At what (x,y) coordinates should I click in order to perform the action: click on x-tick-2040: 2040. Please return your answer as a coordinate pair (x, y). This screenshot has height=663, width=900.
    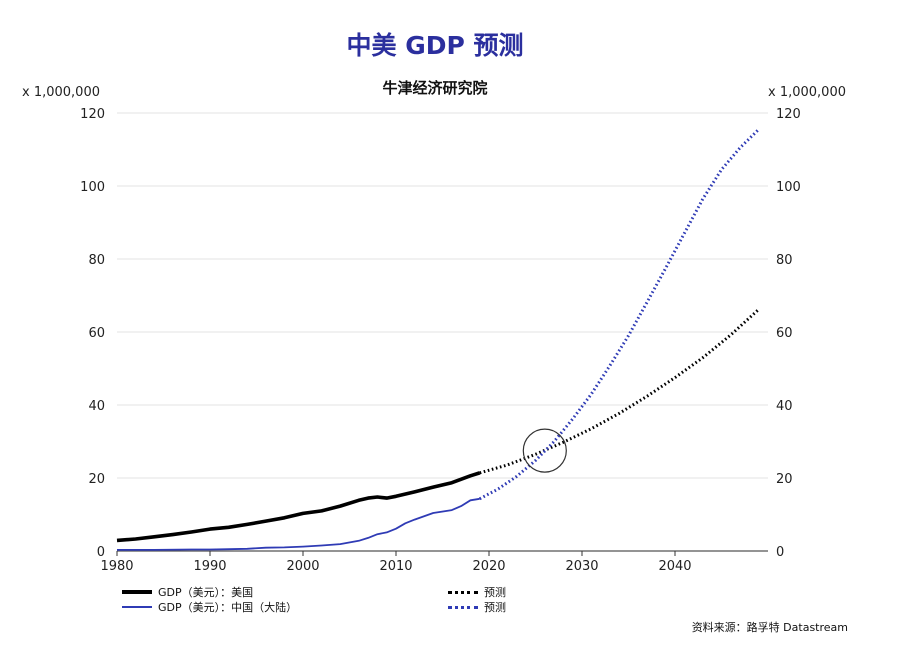
    Looking at the image, I should click on (674, 566).